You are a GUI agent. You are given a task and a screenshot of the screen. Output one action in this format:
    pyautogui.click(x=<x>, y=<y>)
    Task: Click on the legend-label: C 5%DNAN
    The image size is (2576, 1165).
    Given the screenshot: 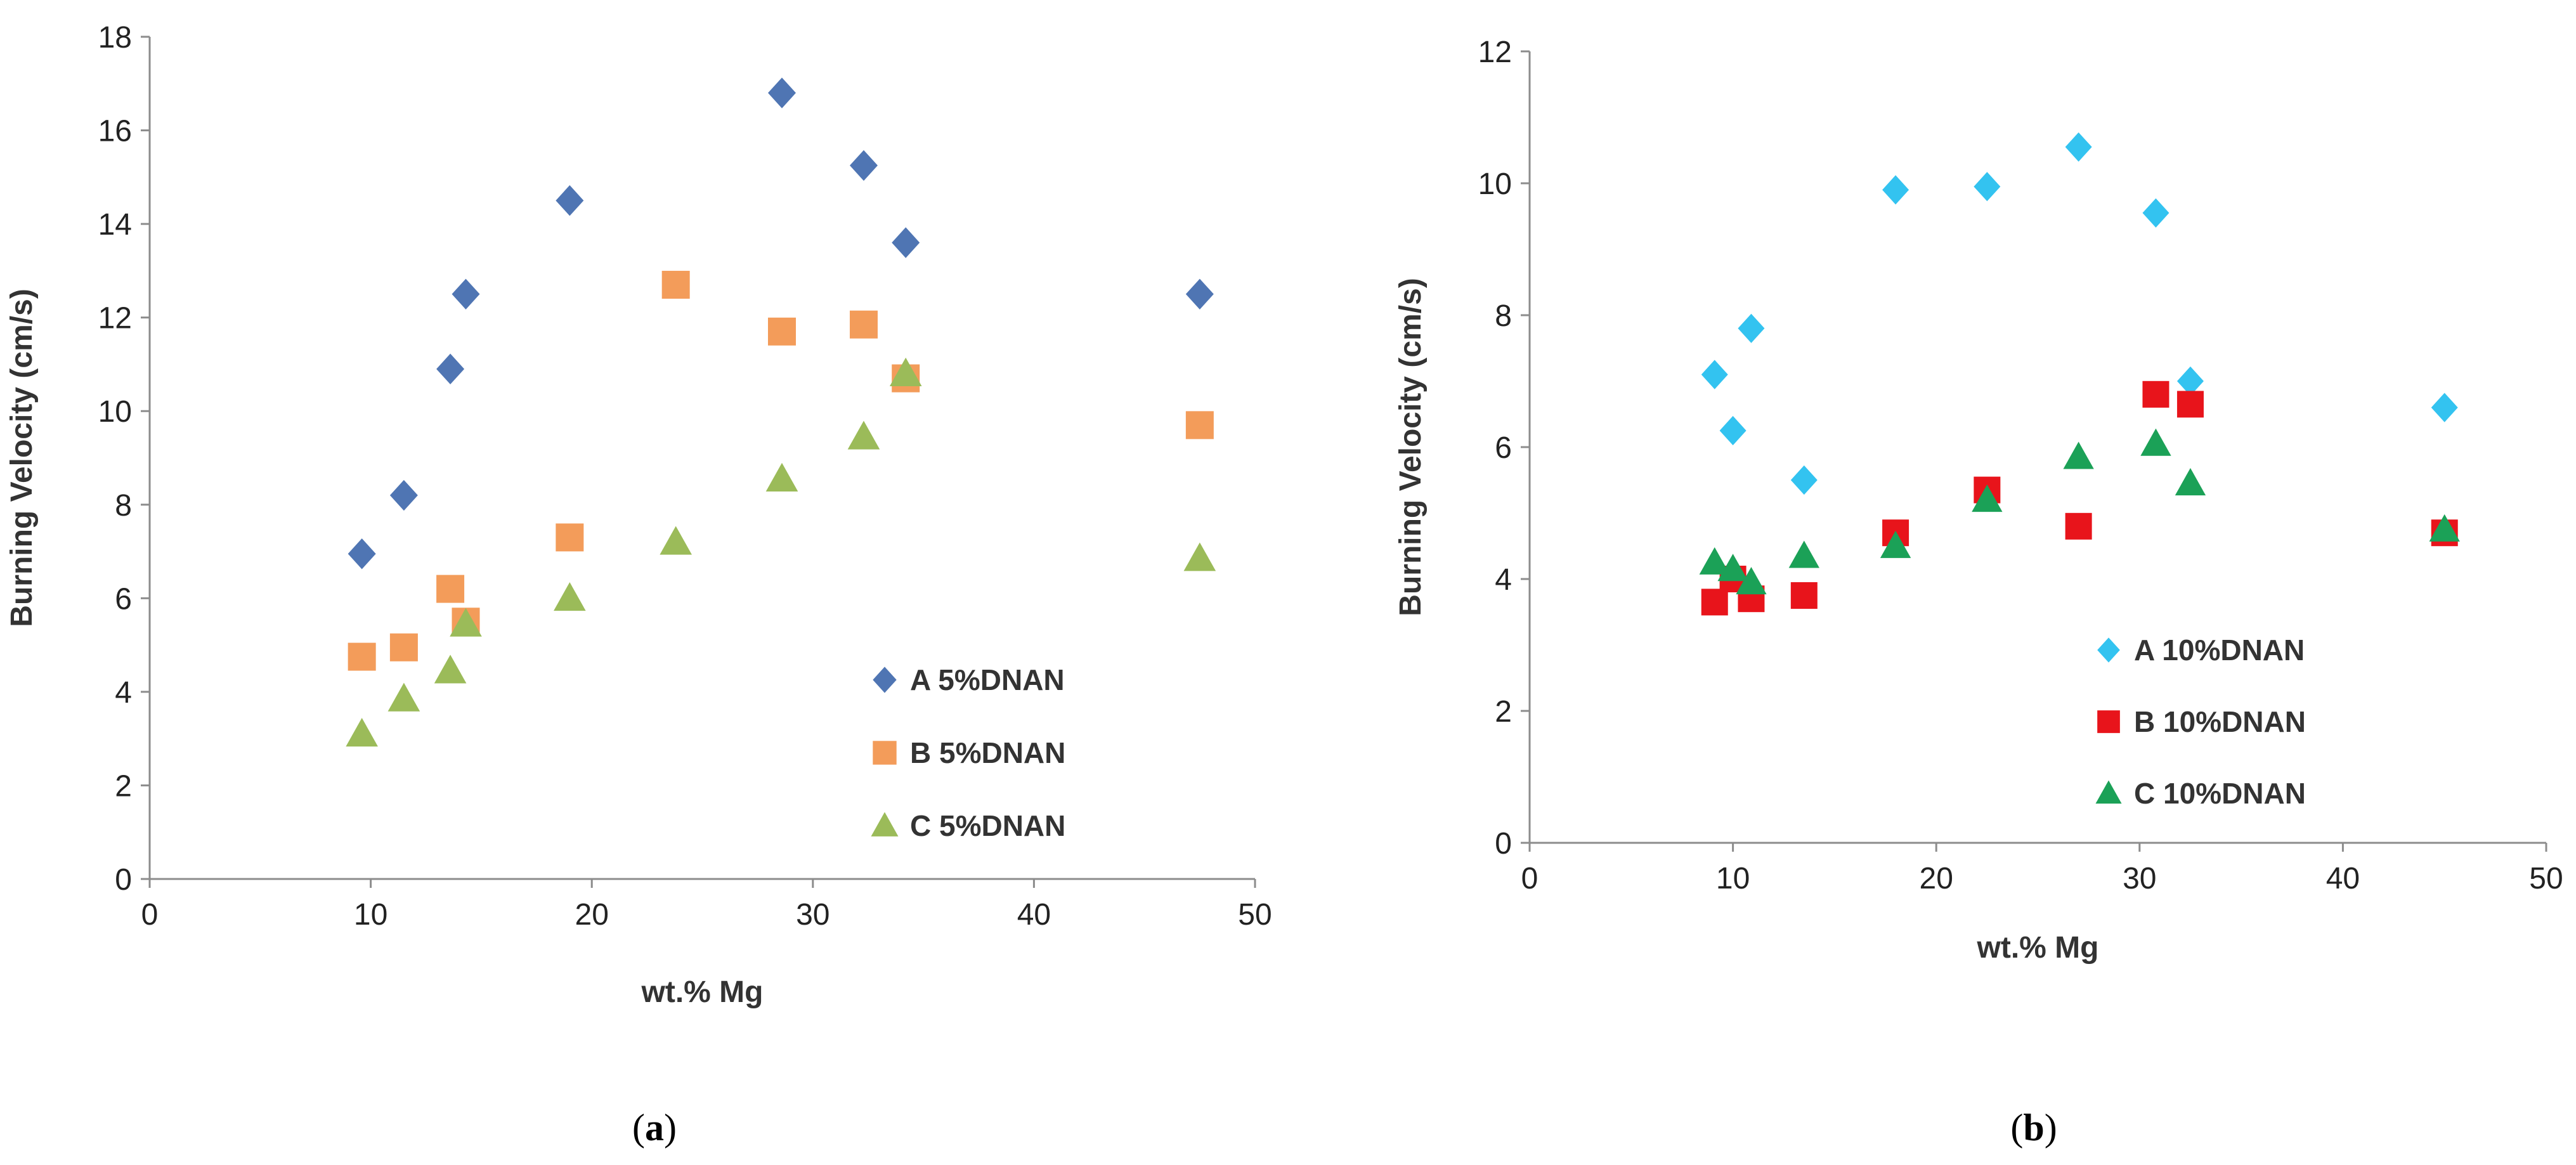 What is the action you would take?
    pyautogui.click(x=988, y=825)
    